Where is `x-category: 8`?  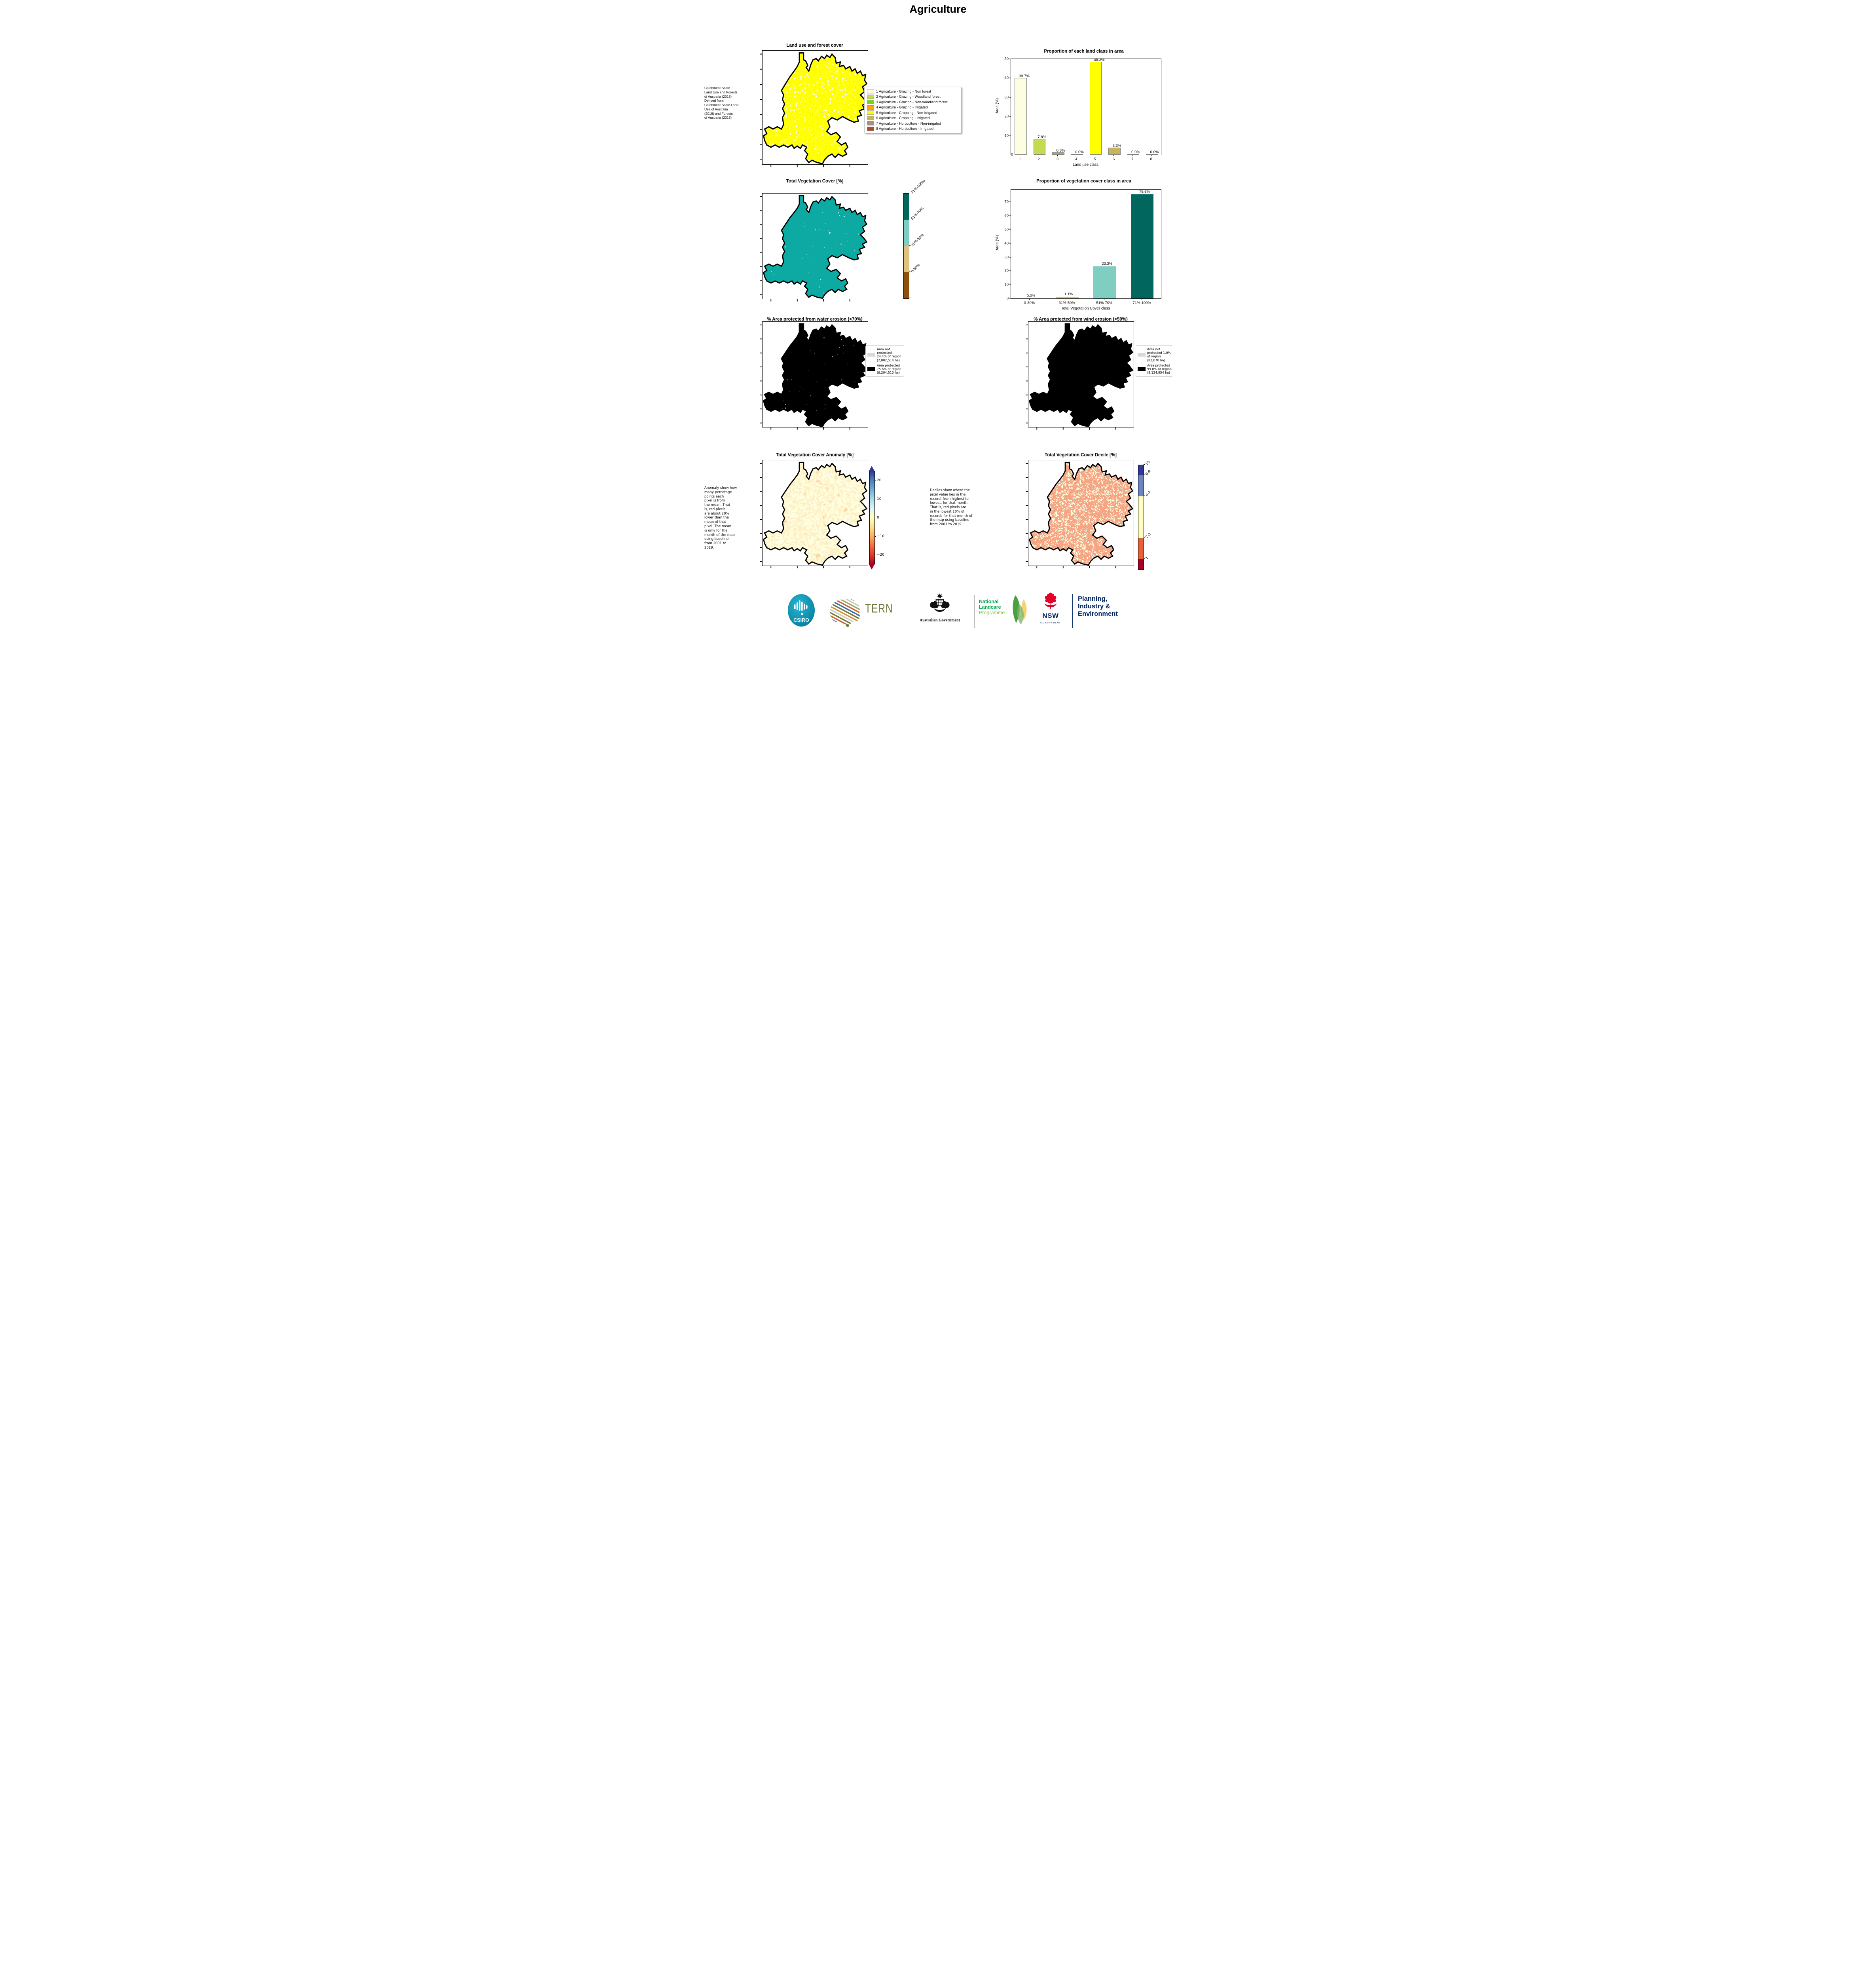 x-category: 8 is located at coordinates (1151, 158).